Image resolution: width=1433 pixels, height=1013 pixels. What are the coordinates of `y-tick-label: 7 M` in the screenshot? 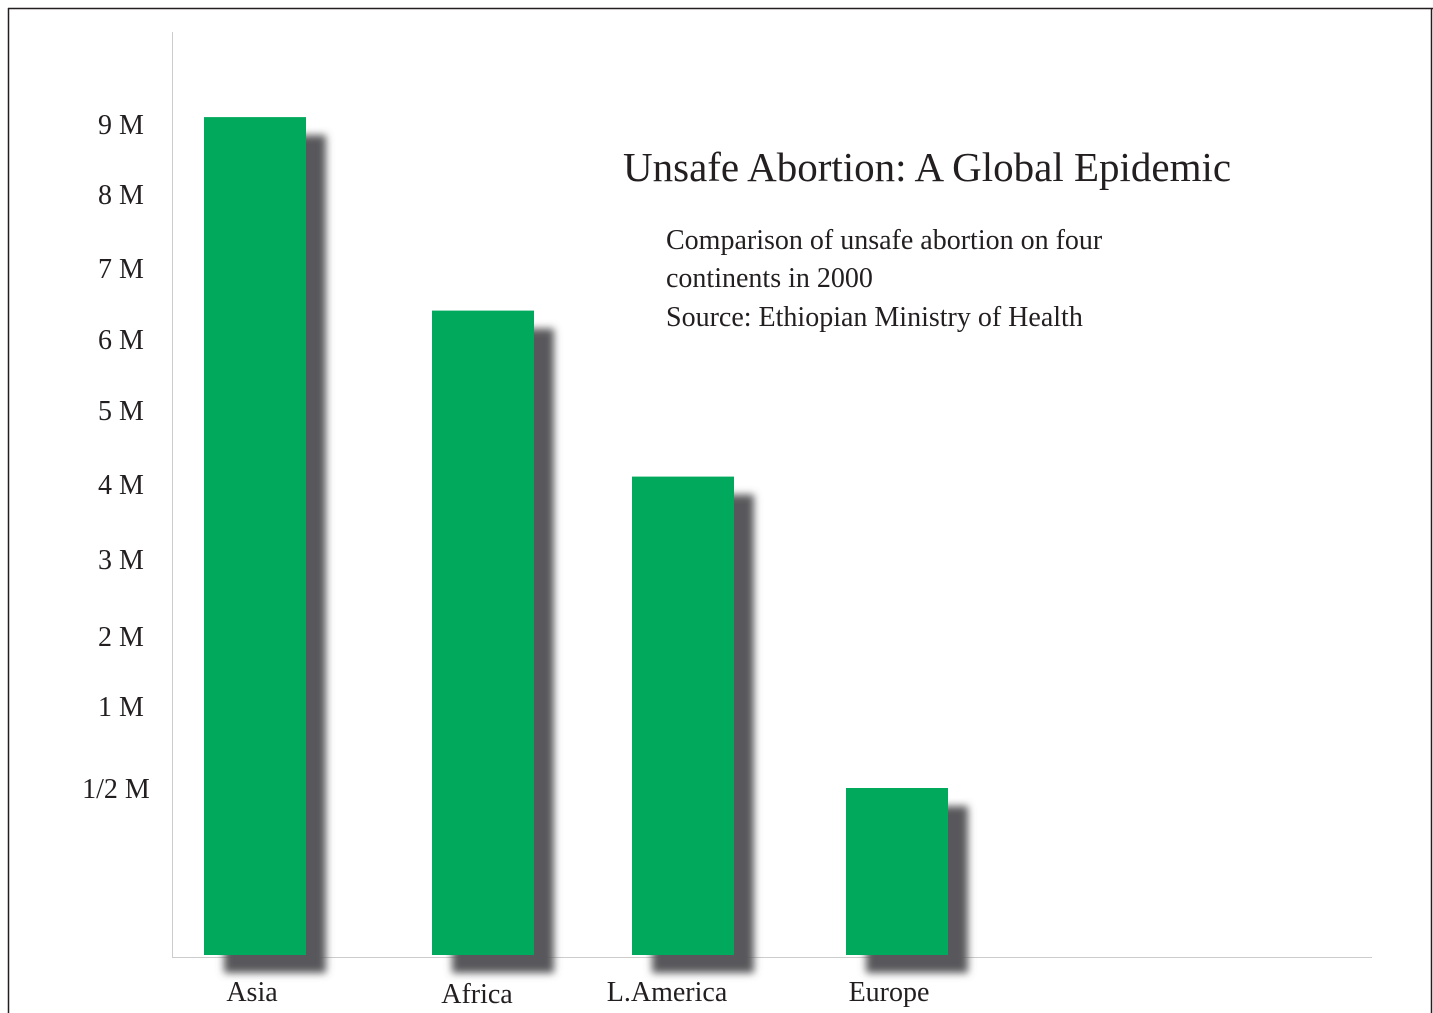 It's located at (121, 269).